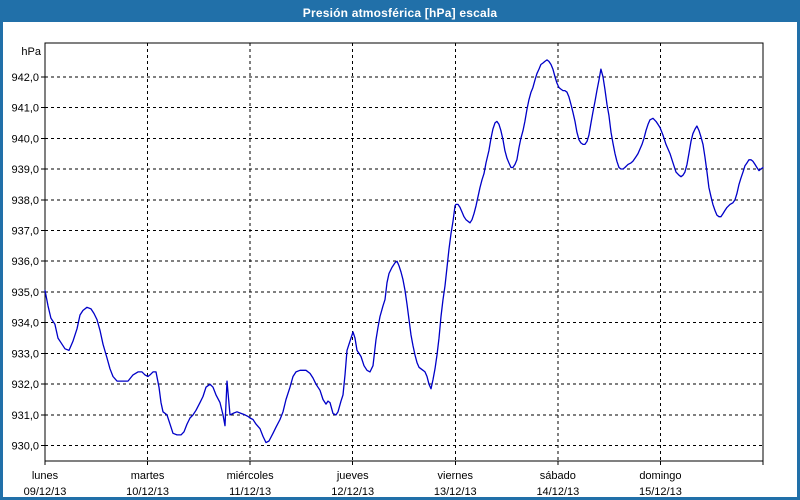  What do you see at coordinates (352, 492) in the screenshot?
I see `day-date-label: 12/12/13` at bounding box center [352, 492].